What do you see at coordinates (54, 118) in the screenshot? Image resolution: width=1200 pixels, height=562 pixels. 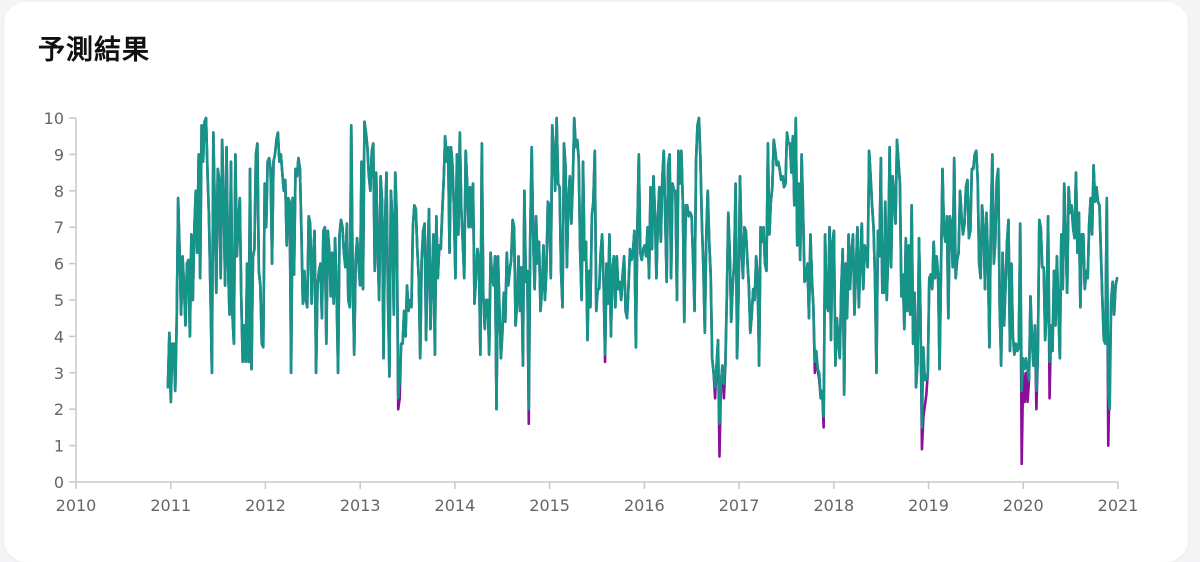 I see `y-tick-label: 10` at bounding box center [54, 118].